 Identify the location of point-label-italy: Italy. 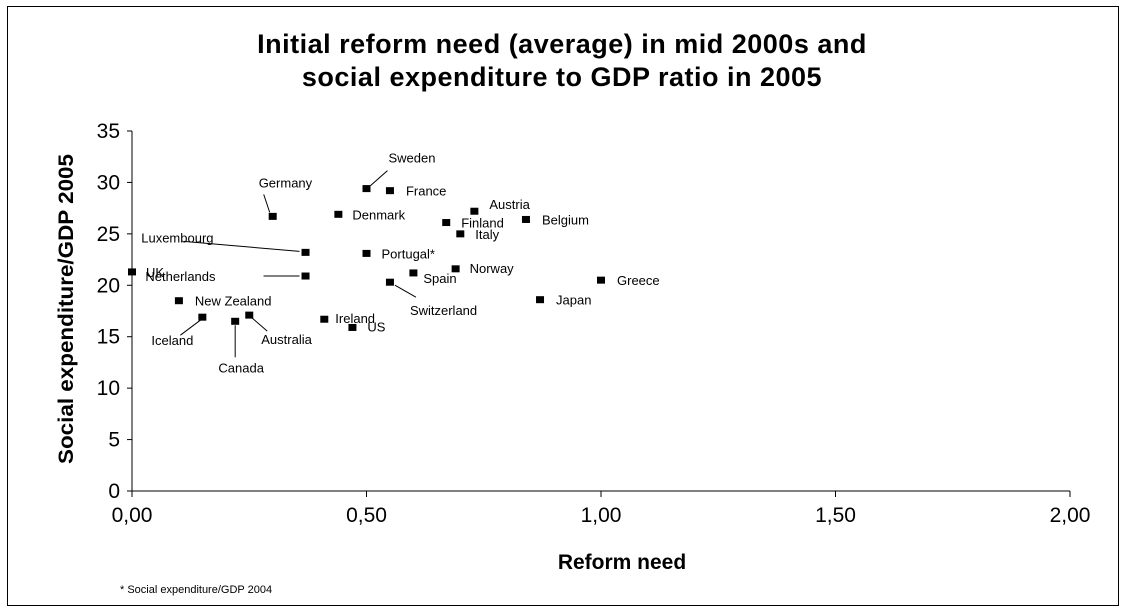
(487, 234).